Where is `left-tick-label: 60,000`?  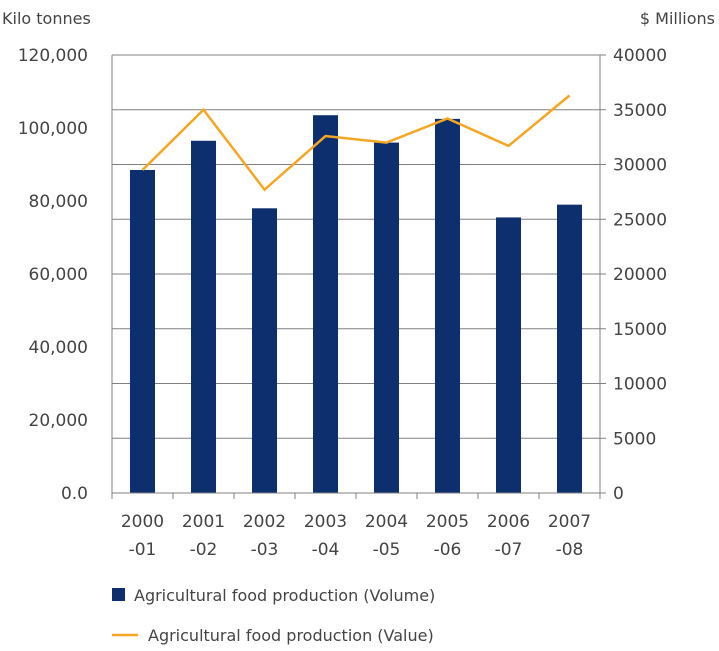 left-tick-label: 60,000 is located at coordinates (58, 275).